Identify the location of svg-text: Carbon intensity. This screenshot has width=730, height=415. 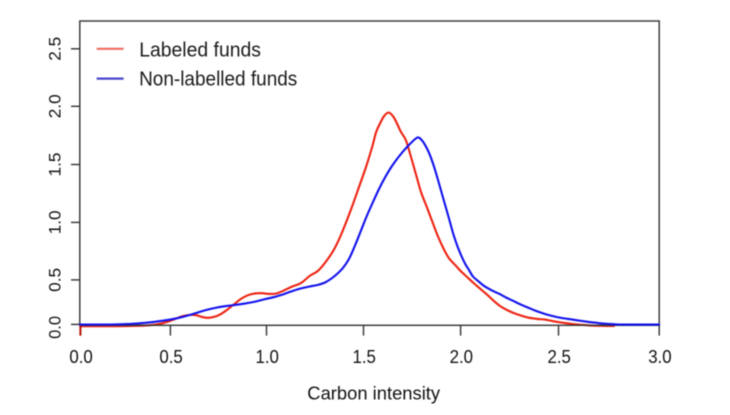
(374, 393).